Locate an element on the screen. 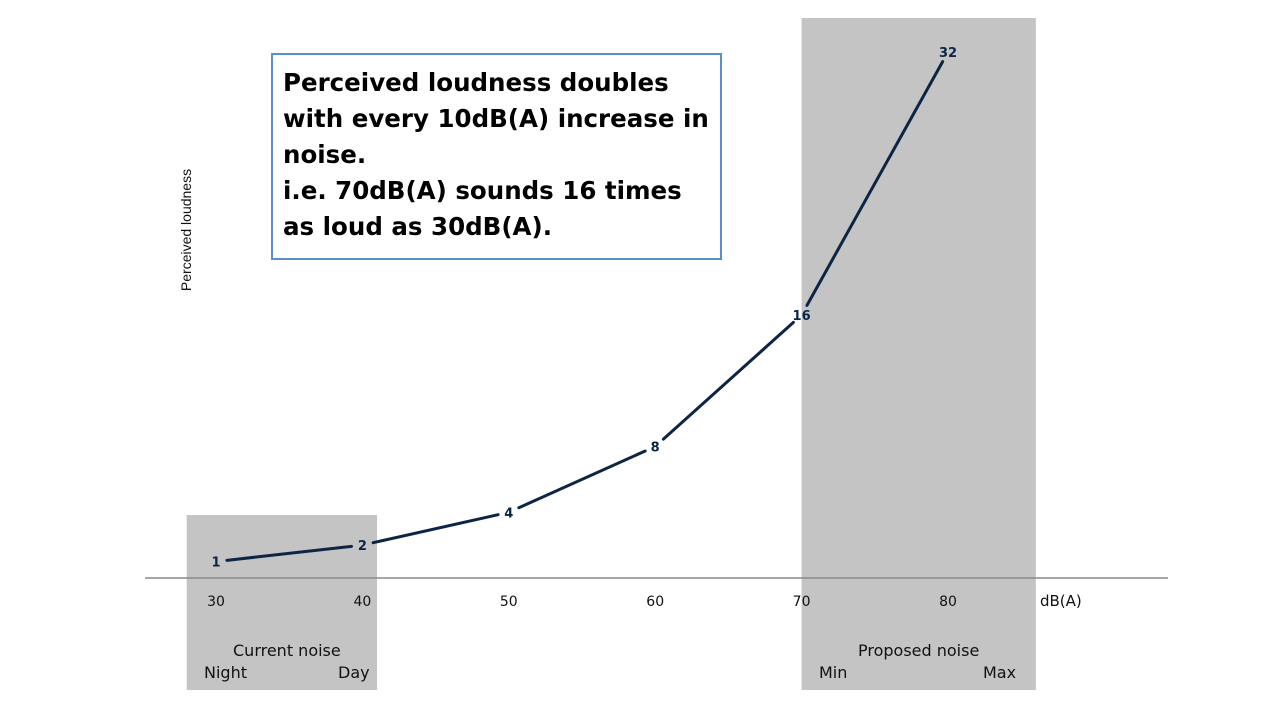 The image size is (1280, 720). data-label: 8 is located at coordinates (655, 448).